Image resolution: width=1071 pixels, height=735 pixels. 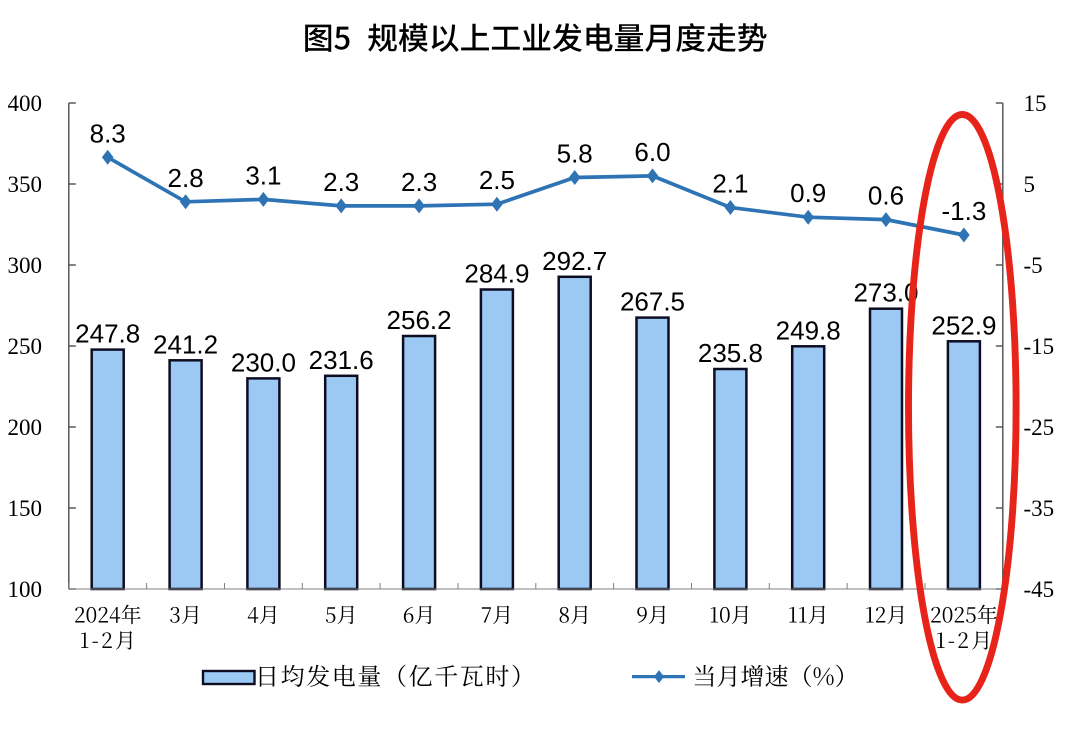 What do you see at coordinates (25, 184) in the screenshot?
I see `svg-text: 350` at bounding box center [25, 184].